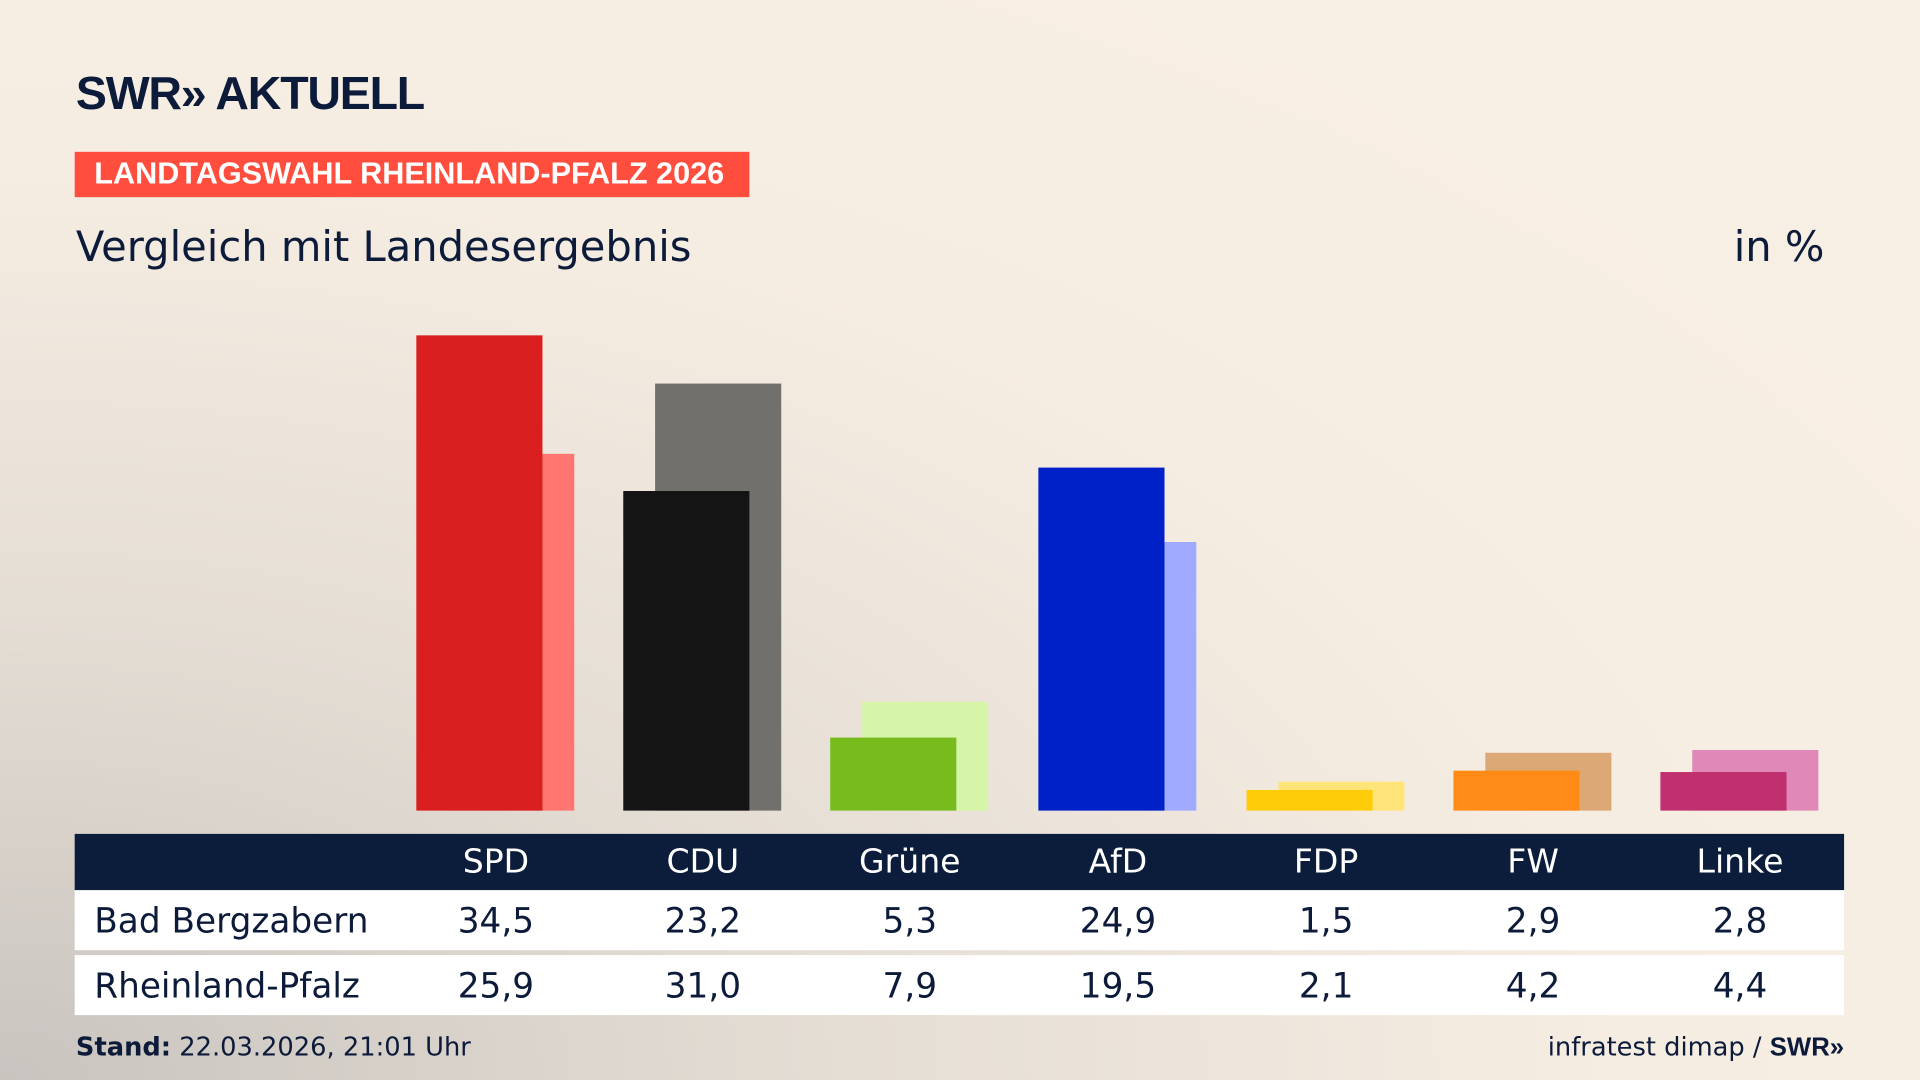 Image resolution: width=1920 pixels, height=1080 pixels. I want to click on column-header: FW, so click(1533, 862).